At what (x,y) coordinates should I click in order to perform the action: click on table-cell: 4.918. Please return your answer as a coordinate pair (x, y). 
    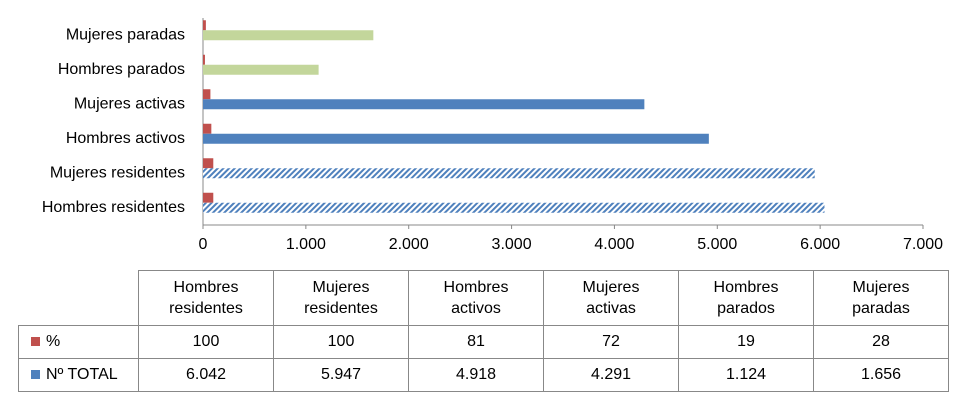
    Looking at the image, I should click on (476, 375).